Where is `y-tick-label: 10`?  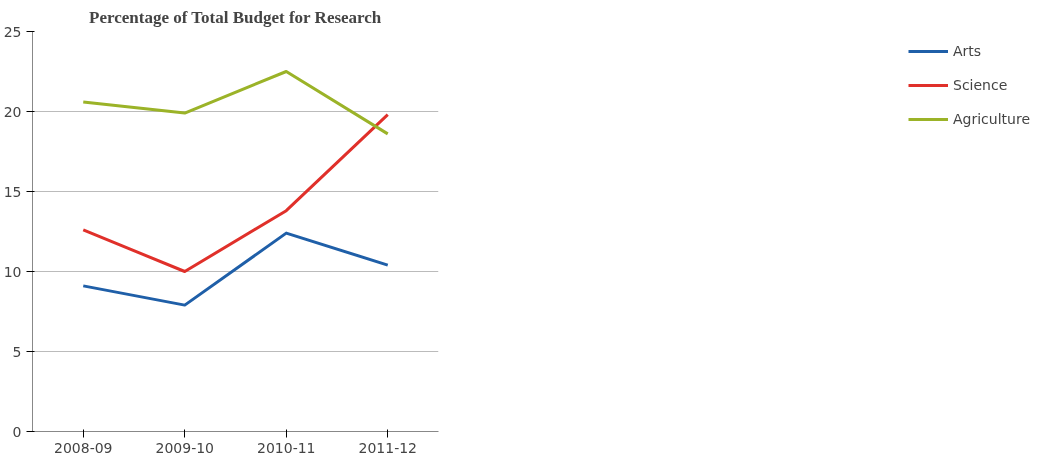 y-tick-label: 10 is located at coordinates (12, 271).